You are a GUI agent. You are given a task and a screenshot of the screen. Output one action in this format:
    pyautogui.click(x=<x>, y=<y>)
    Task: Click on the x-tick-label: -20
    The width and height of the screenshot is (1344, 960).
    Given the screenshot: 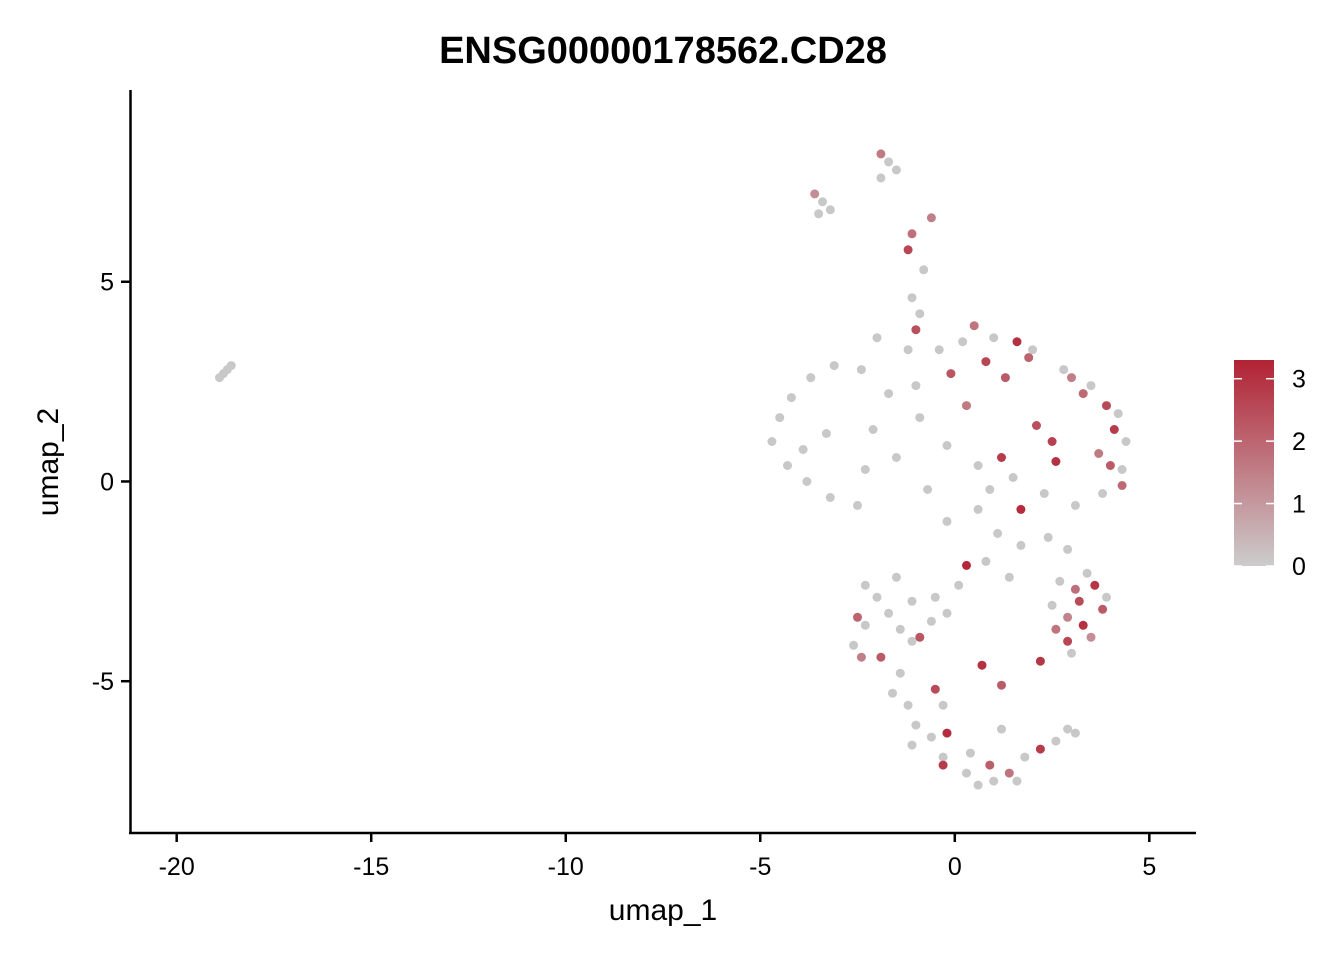 What is the action you would take?
    pyautogui.click(x=177, y=867)
    